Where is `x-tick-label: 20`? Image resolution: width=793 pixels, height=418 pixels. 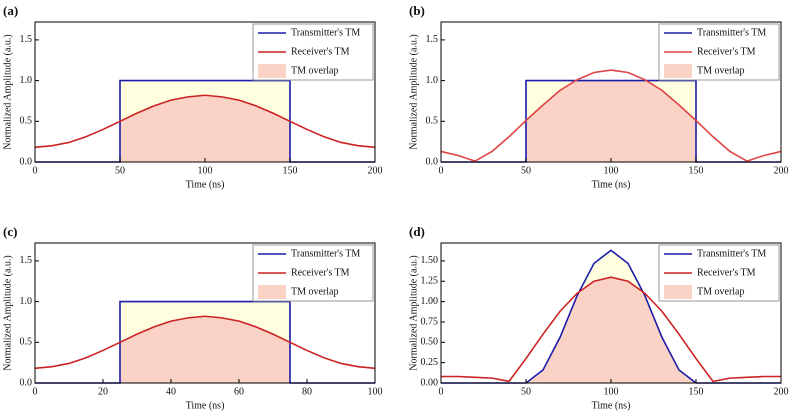
x-tick-label: 20 is located at coordinates (103, 391).